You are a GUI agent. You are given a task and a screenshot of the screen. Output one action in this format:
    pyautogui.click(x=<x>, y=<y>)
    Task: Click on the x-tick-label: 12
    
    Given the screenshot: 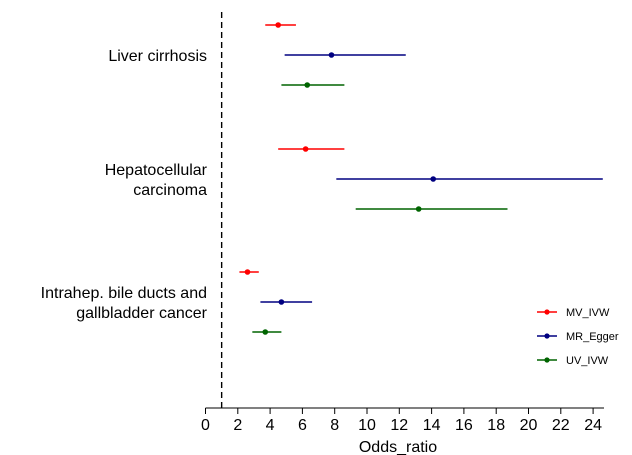 What is the action you would take?
    pyautogui.click(x=399, y=425)
    